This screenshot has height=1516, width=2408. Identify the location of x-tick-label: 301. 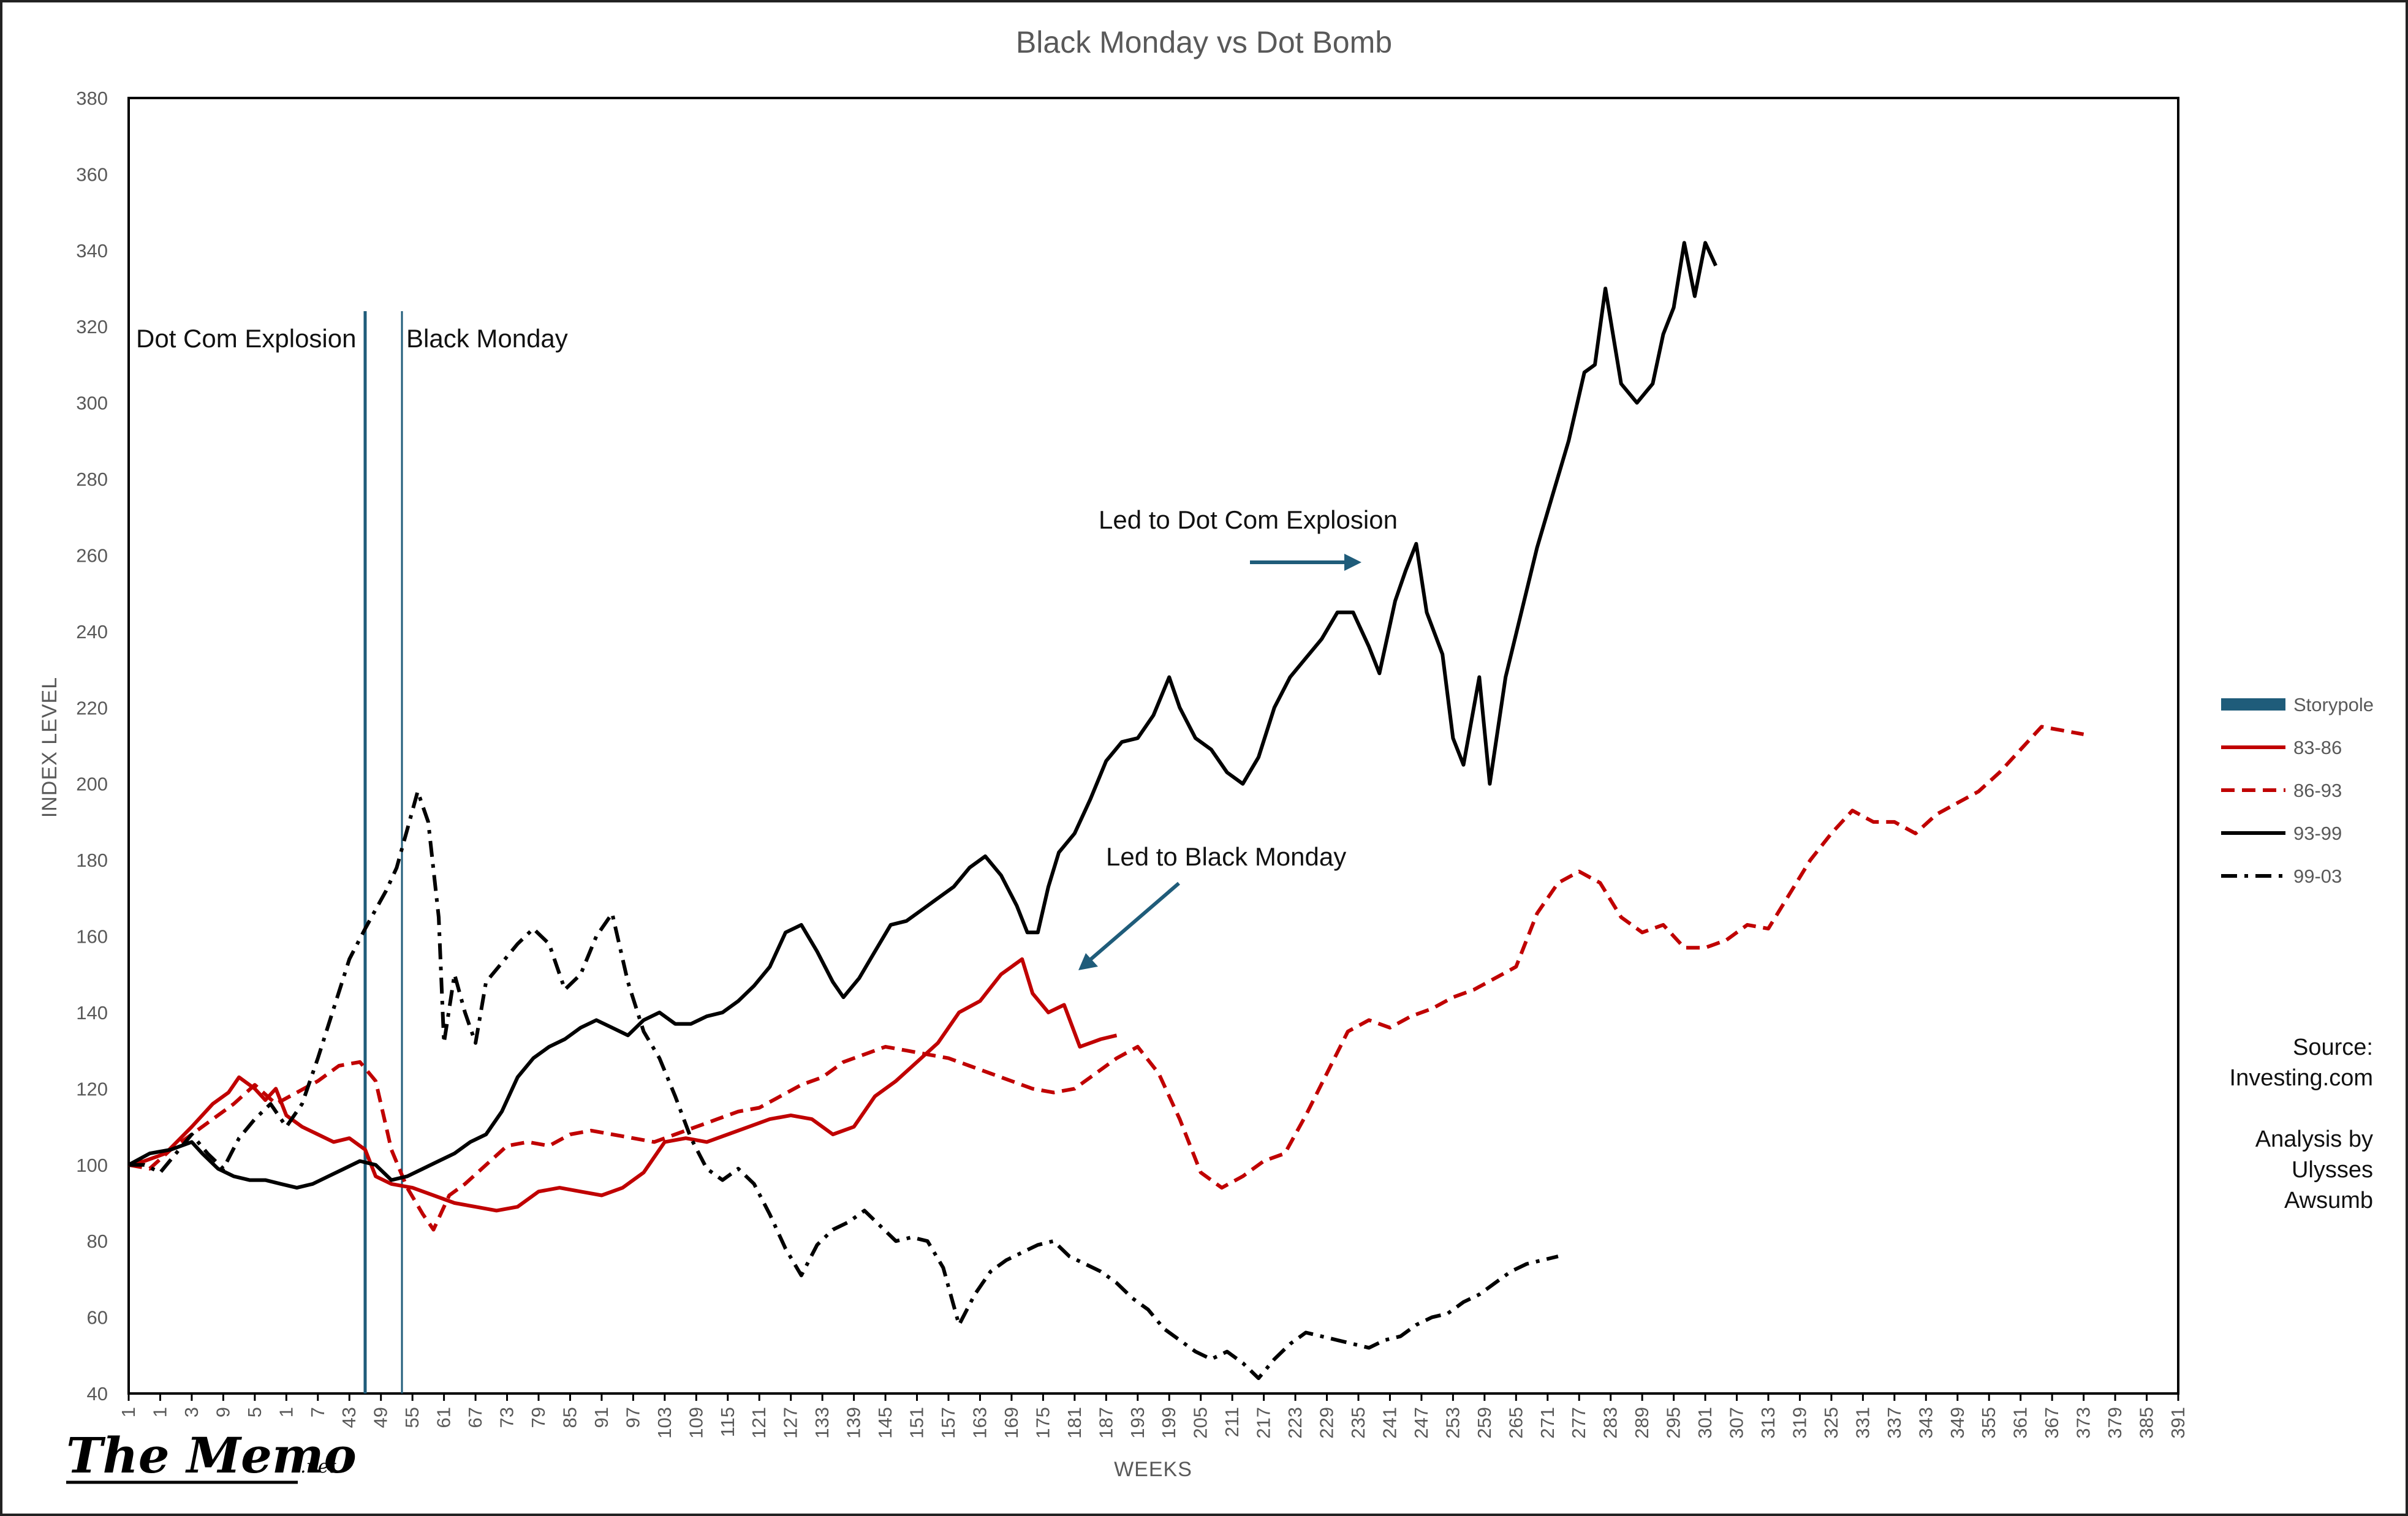
(1705, 1423).